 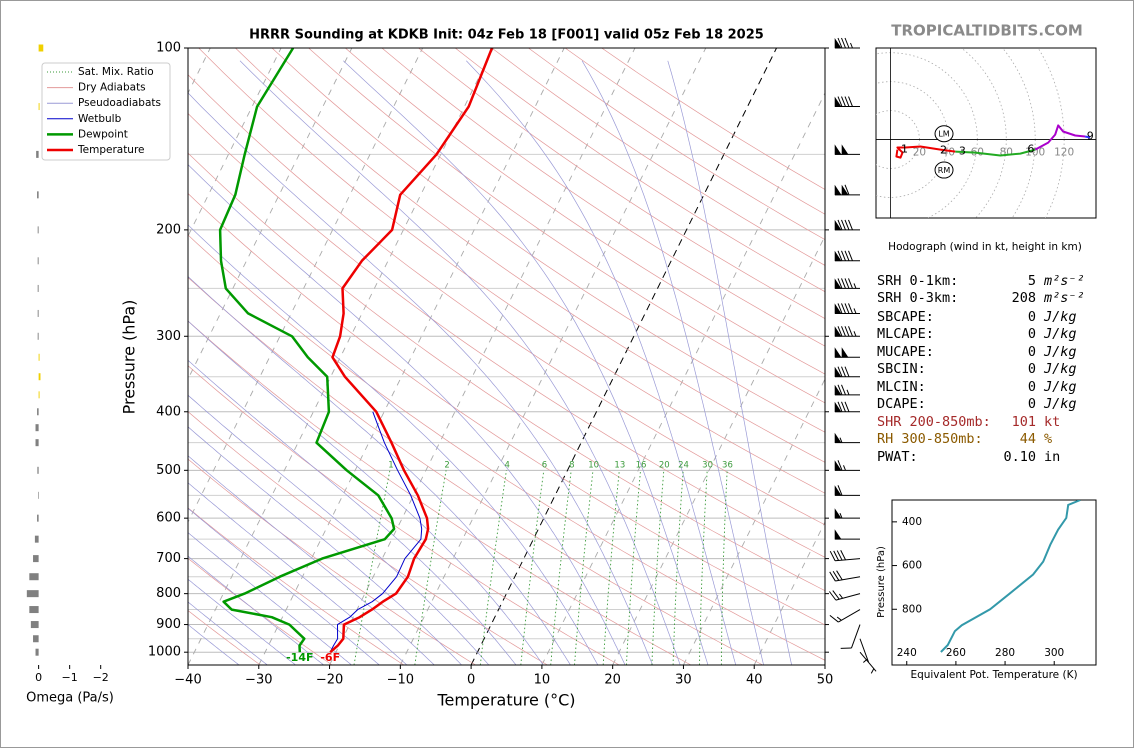 I want to click on x-tick-label: −40, so click(x=187, y=680).